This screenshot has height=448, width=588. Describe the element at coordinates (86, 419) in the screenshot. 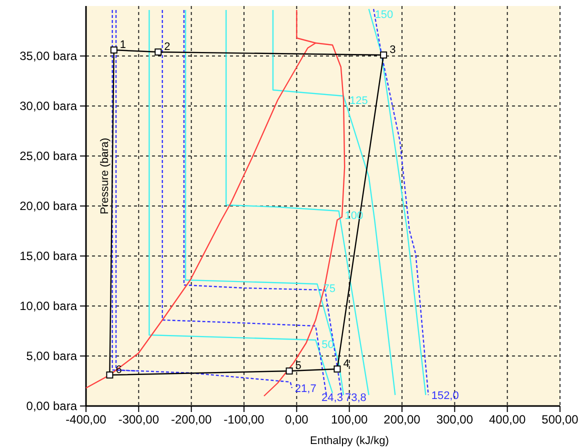

I see `x-tick-label: -400,00` at that location.